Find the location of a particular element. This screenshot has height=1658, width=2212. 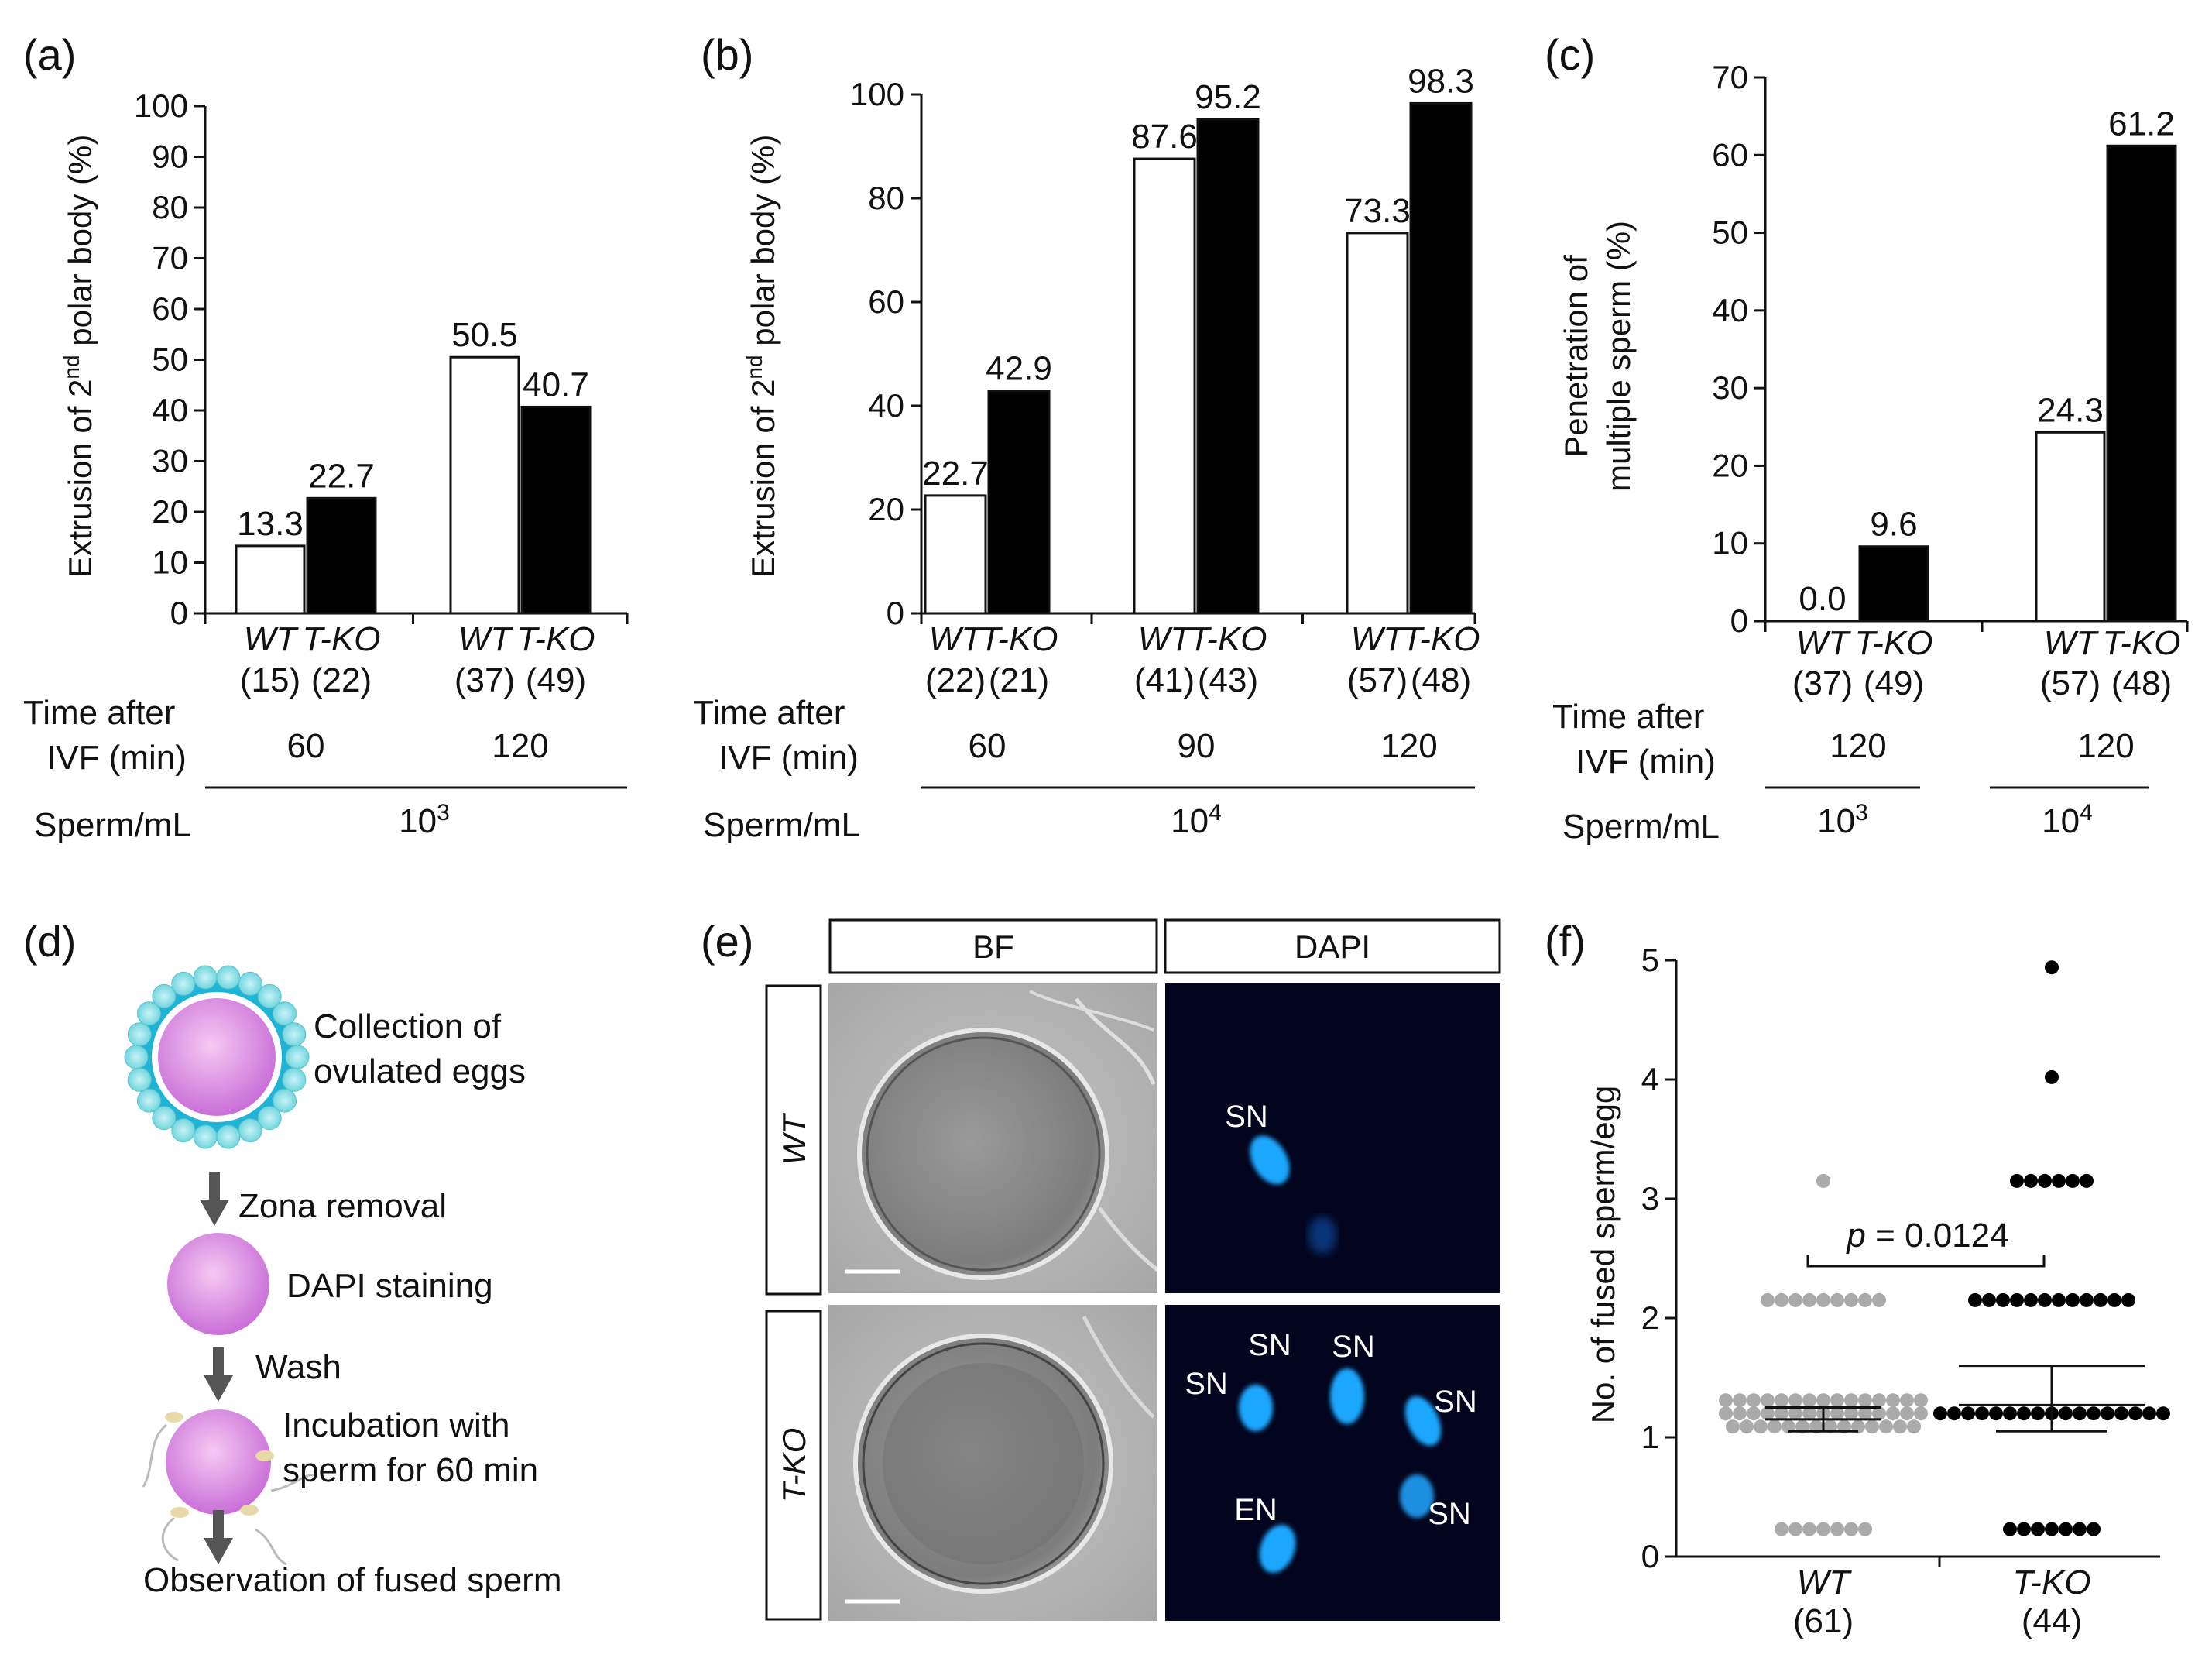

y-tick-label: 100 is located at coordinates (877, 94).